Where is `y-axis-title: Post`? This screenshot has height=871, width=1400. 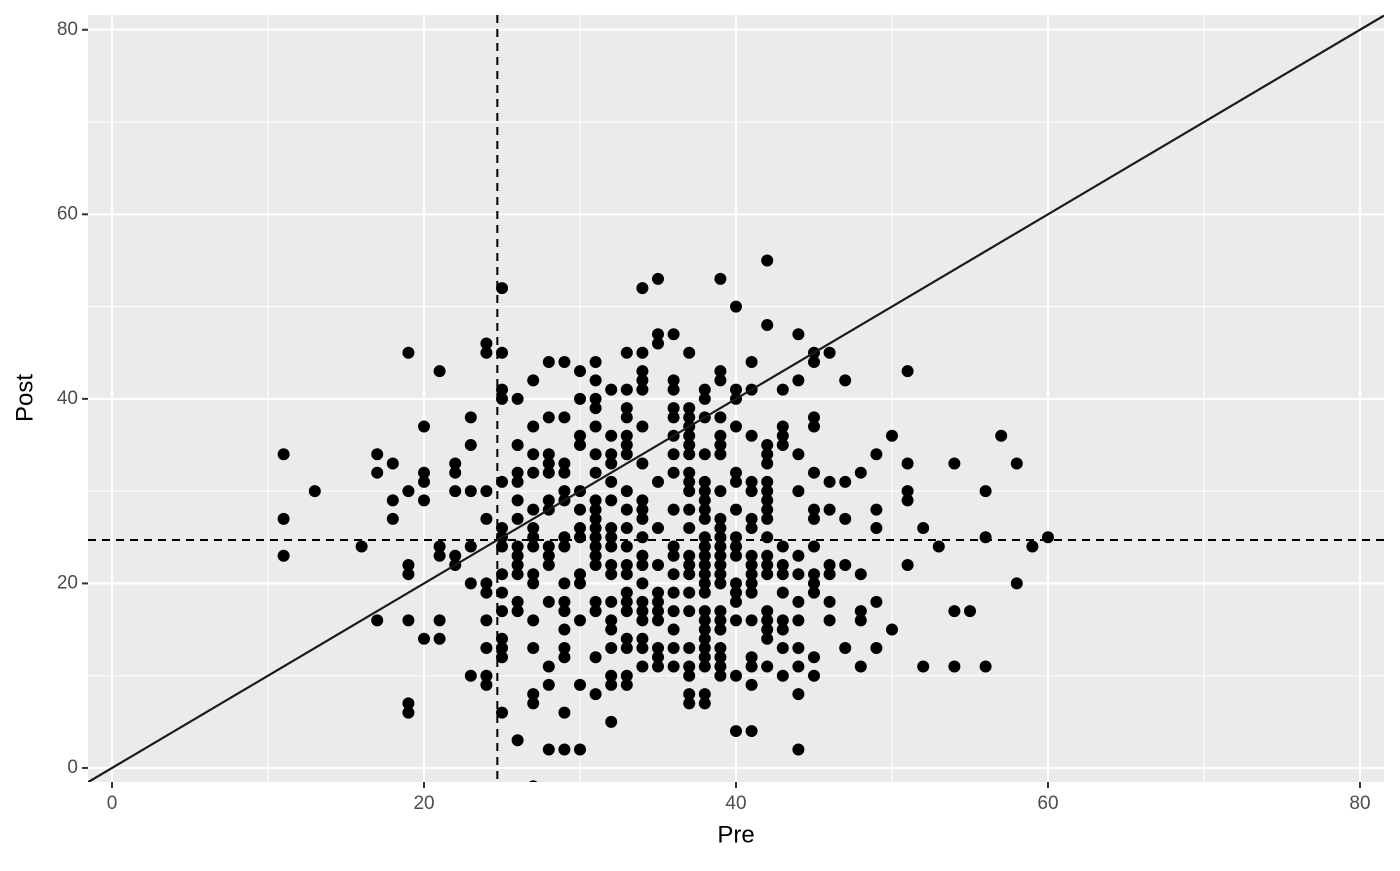
y-axis-title: Post is located at coordinates (24, 398).